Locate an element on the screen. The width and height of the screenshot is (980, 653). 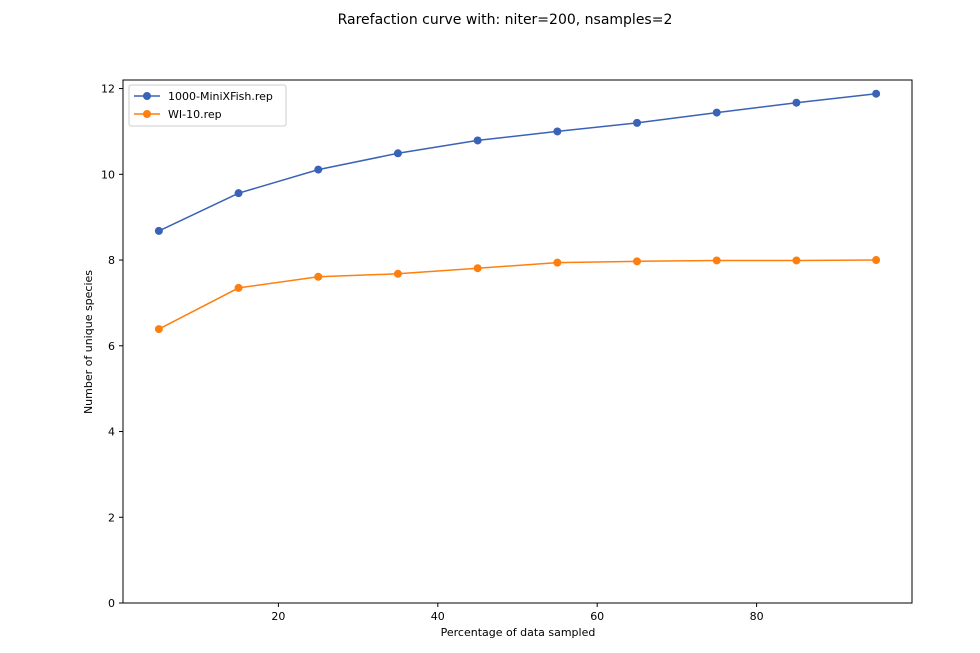
legend-label-1: 1000-MiniXFish.rep is located at coordinates (220, 96).